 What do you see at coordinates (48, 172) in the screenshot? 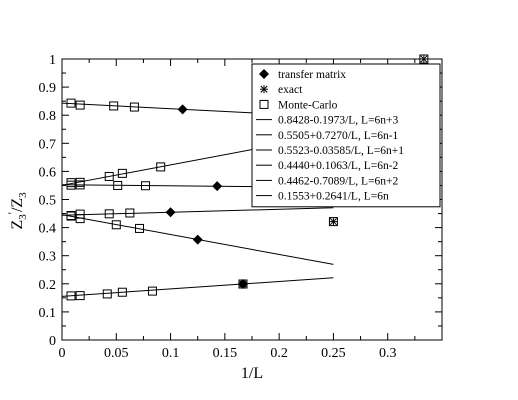
I see `y-tick-label: 0.6` at bounding box center [48, 172].